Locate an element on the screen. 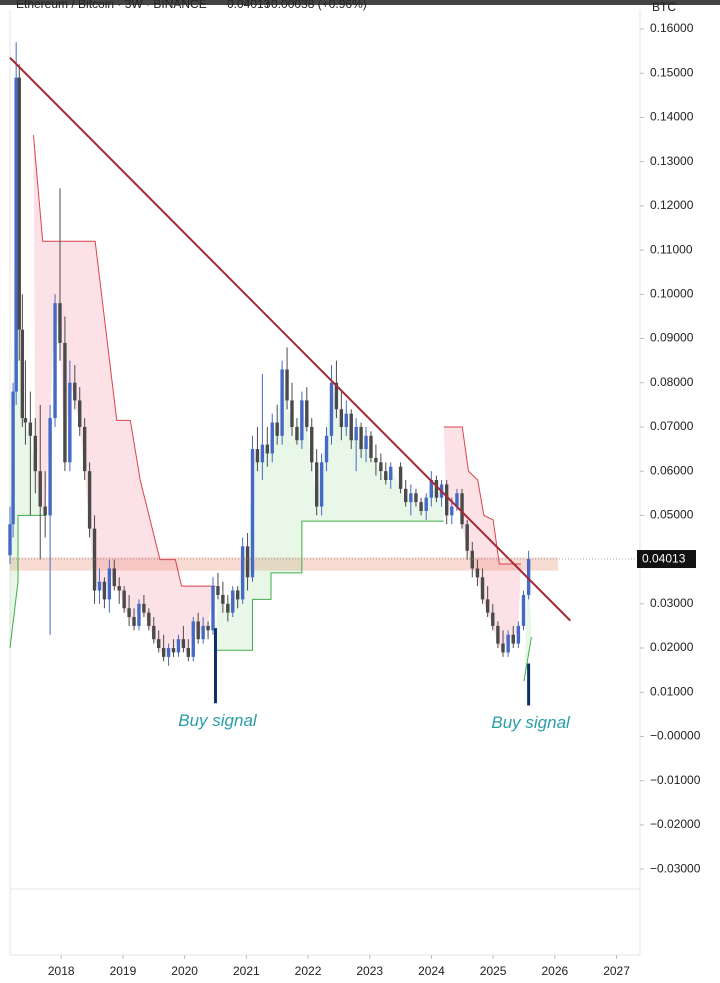  y-tick-label: 0.02000 is located at coordinates (672, 647).